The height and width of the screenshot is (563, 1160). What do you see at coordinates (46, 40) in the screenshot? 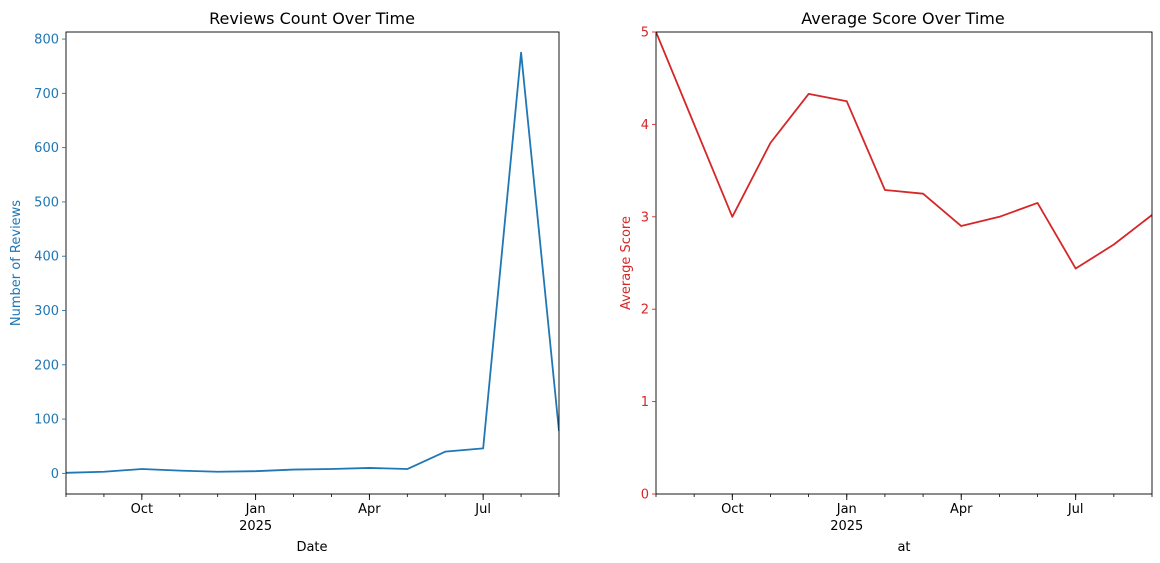
I see `y-tick-label: 800` at bounding box center [46, 40].